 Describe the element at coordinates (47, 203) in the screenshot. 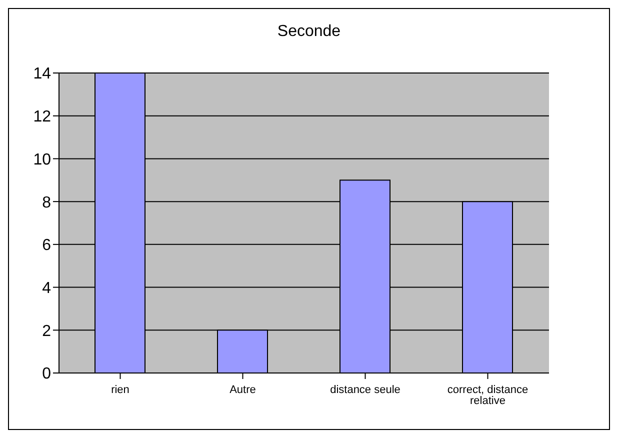

I see `y-tick-label: 8` at that location.